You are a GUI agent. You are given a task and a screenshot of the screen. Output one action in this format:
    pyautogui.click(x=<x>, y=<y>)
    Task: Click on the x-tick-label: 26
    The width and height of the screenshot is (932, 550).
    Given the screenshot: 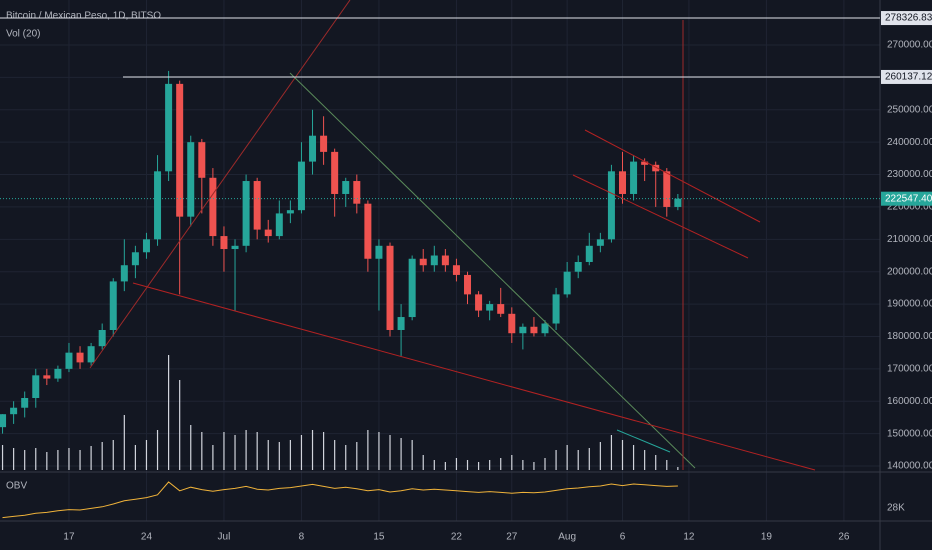 What is the action you would take?
    pyautogui.click(x=844, y=537)
    